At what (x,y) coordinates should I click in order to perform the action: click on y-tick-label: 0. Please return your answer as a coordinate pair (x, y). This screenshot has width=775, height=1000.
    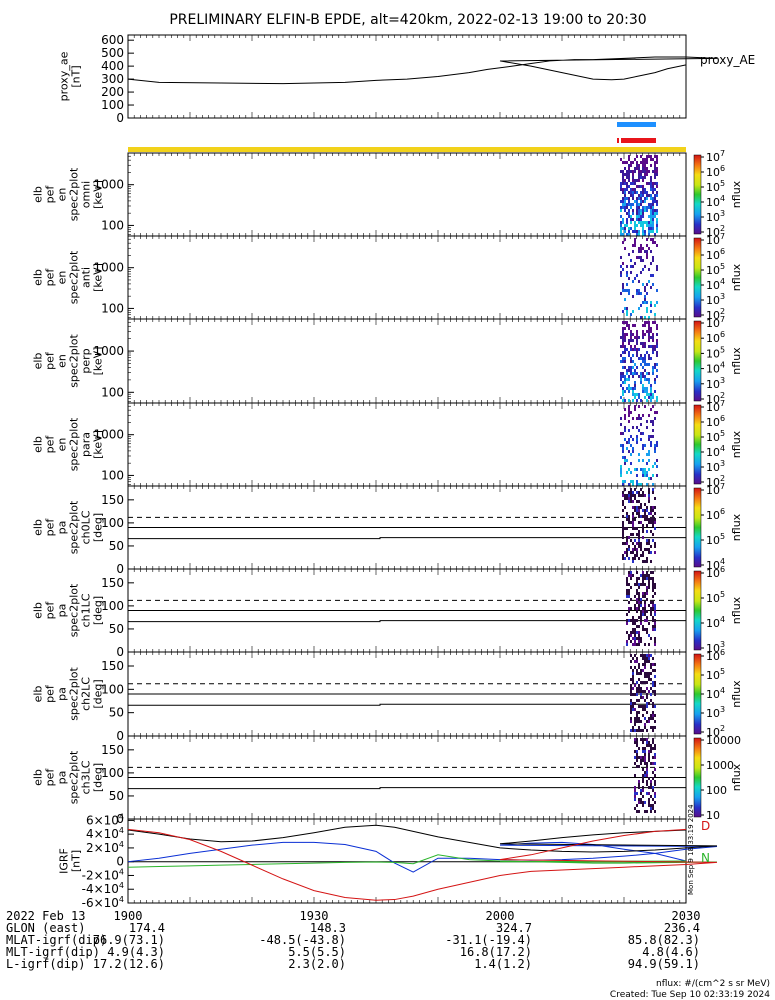
    Looking at the image, I should click on (120, 736).